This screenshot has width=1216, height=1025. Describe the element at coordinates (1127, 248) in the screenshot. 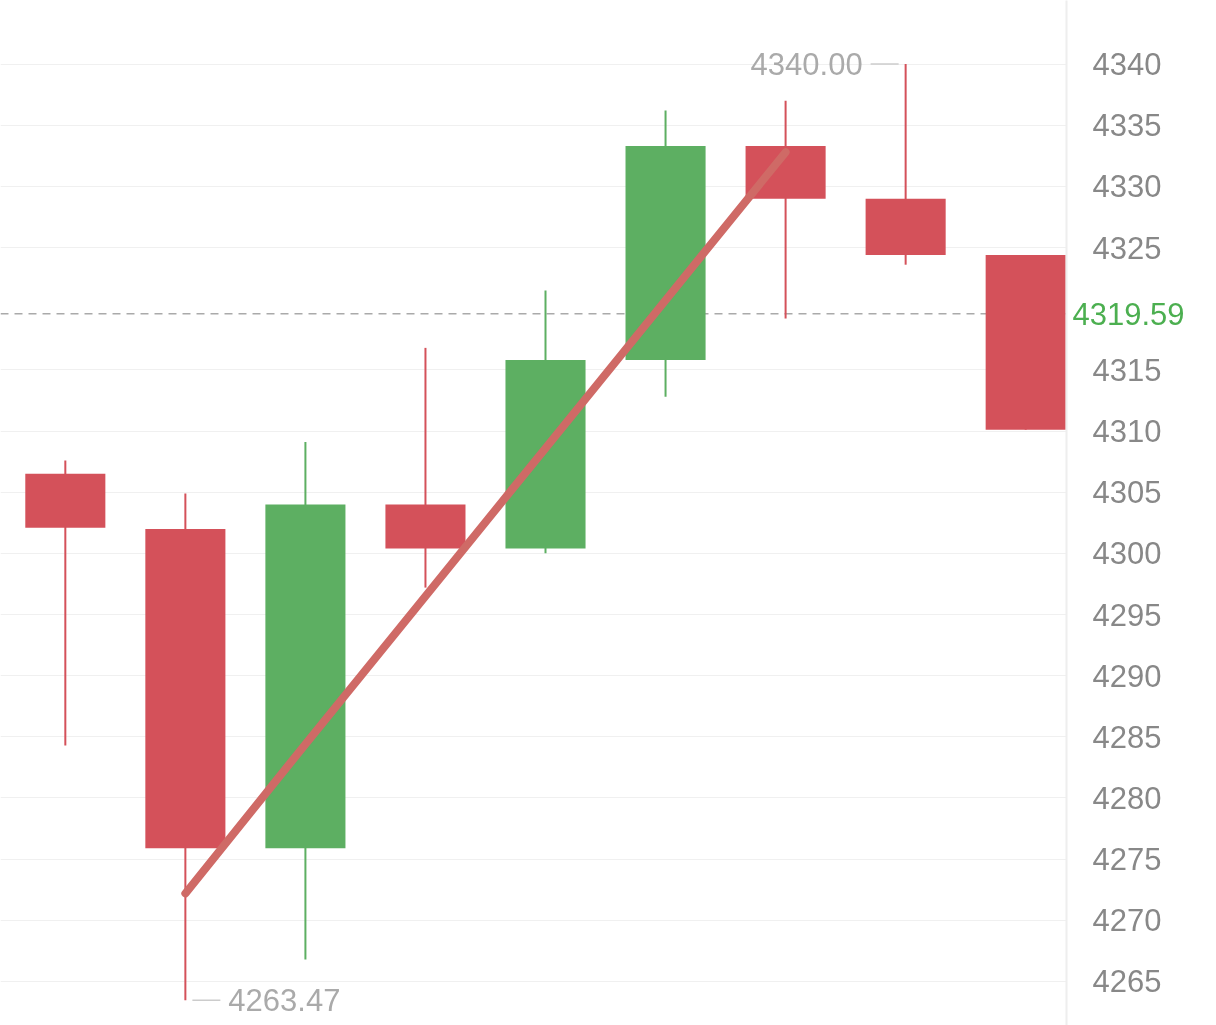

I see `y-tick-label: 4325` at that location.